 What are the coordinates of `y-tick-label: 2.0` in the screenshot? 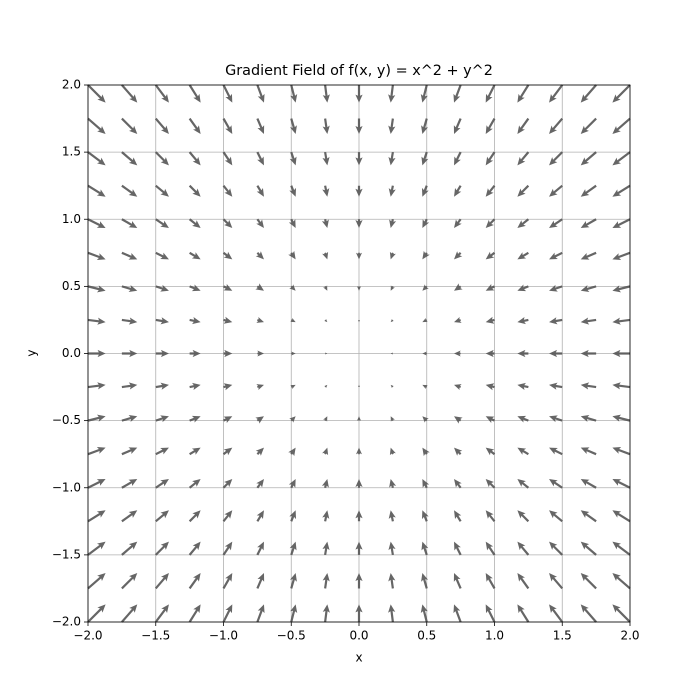 It's located at (71, 85).